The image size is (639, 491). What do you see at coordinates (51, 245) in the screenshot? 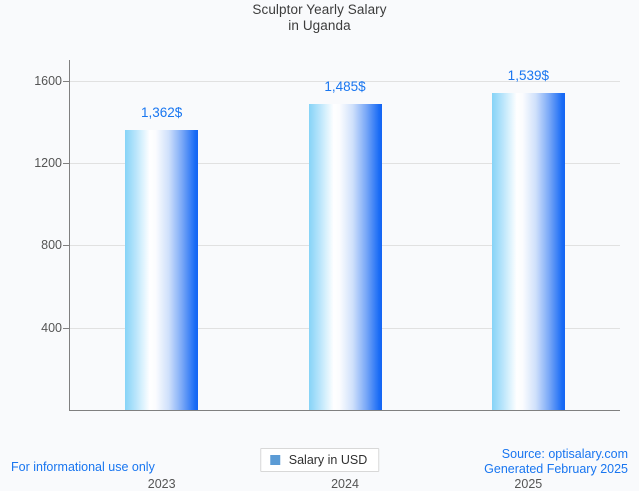
I see `y-axis-tick-label: 800` at bounding box center [51, 245].